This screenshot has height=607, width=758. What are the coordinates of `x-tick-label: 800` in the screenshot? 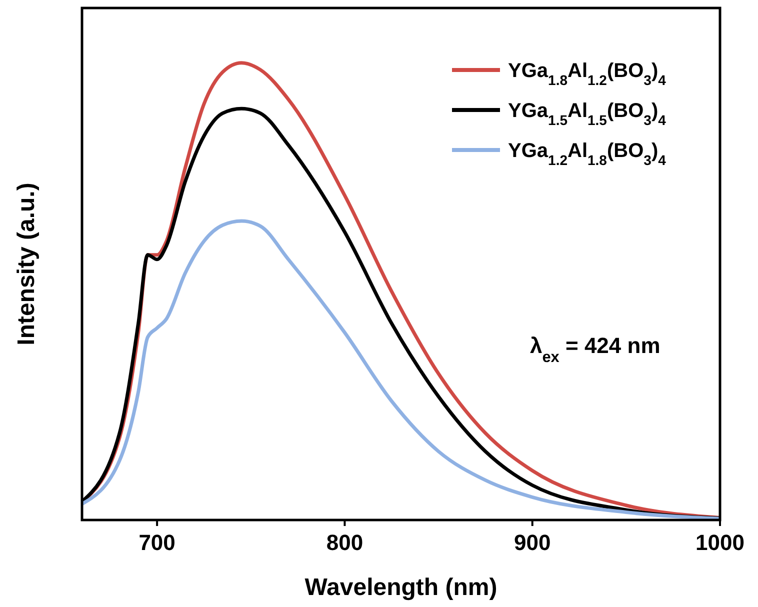 It's located at (345, 542).